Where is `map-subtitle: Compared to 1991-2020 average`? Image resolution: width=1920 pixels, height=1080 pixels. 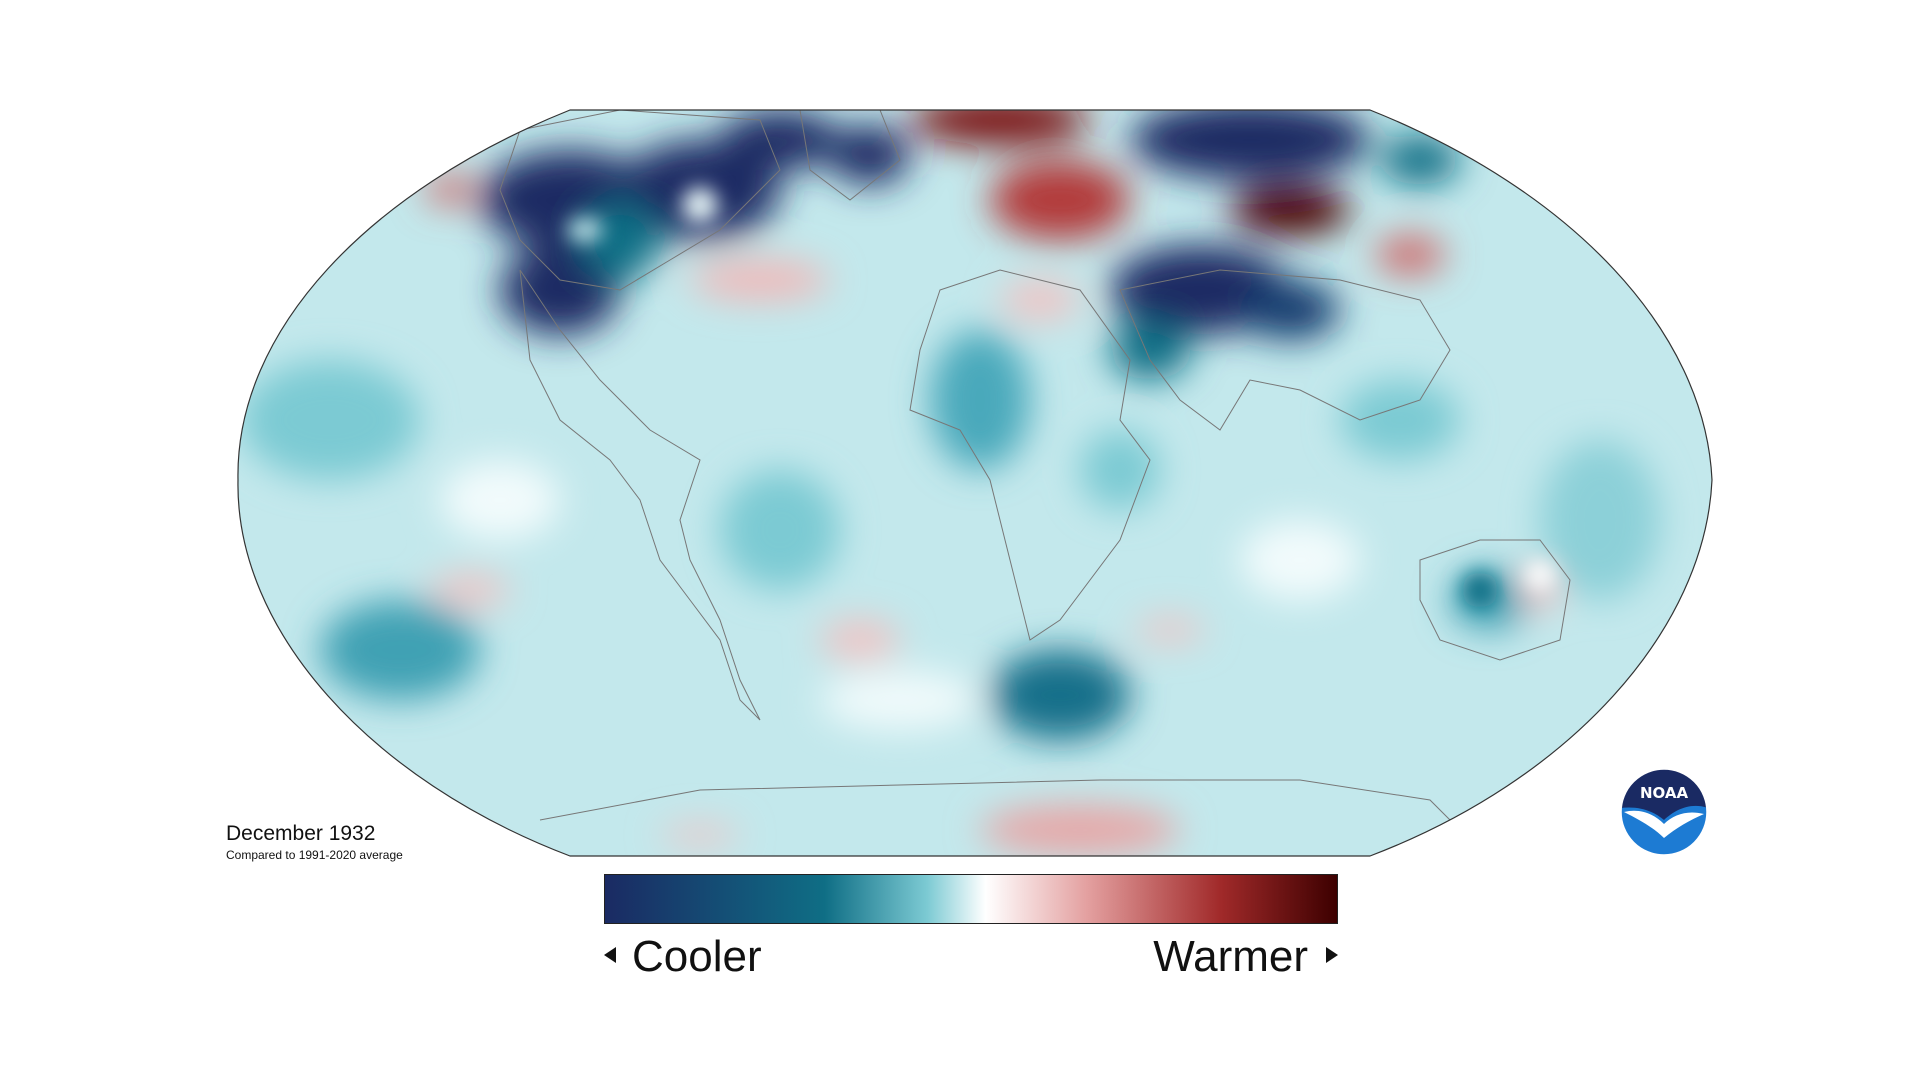
map-subtitle: Compared to 1991-2020 average is located at coordinates (314, 855).